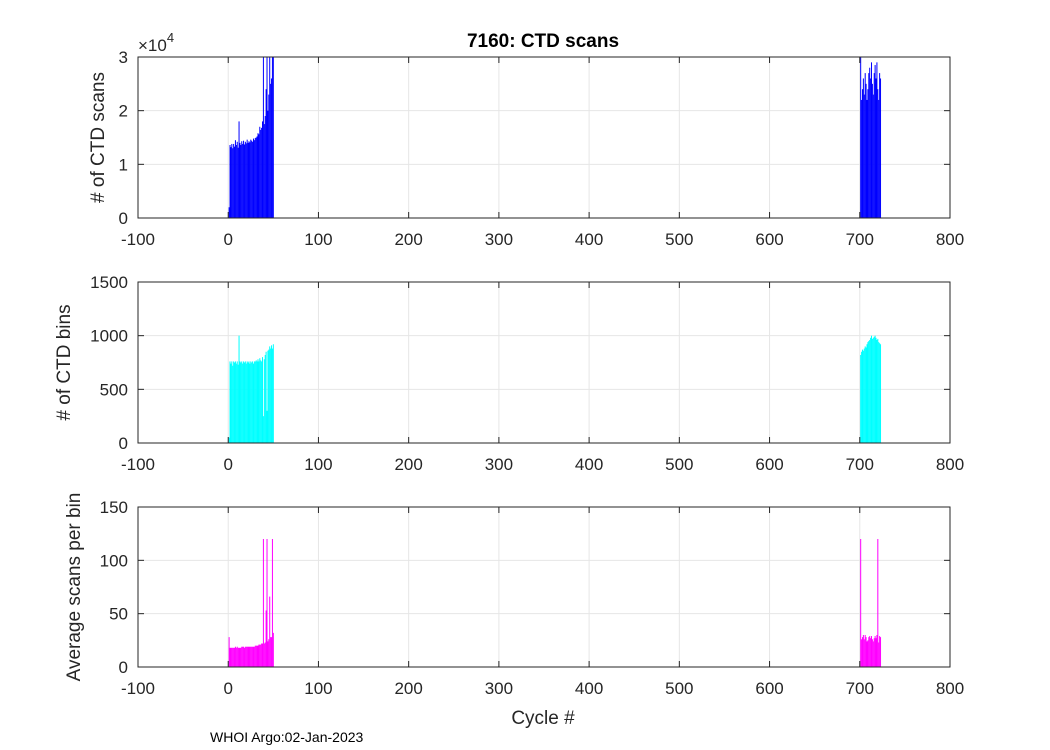 Image resolution: width=1050 pixels, height=750 pixels. What do you see at coordinates (123, 57) in the screenshot?
I see `y-tick-label: 3` at bounding box center [123, 57].